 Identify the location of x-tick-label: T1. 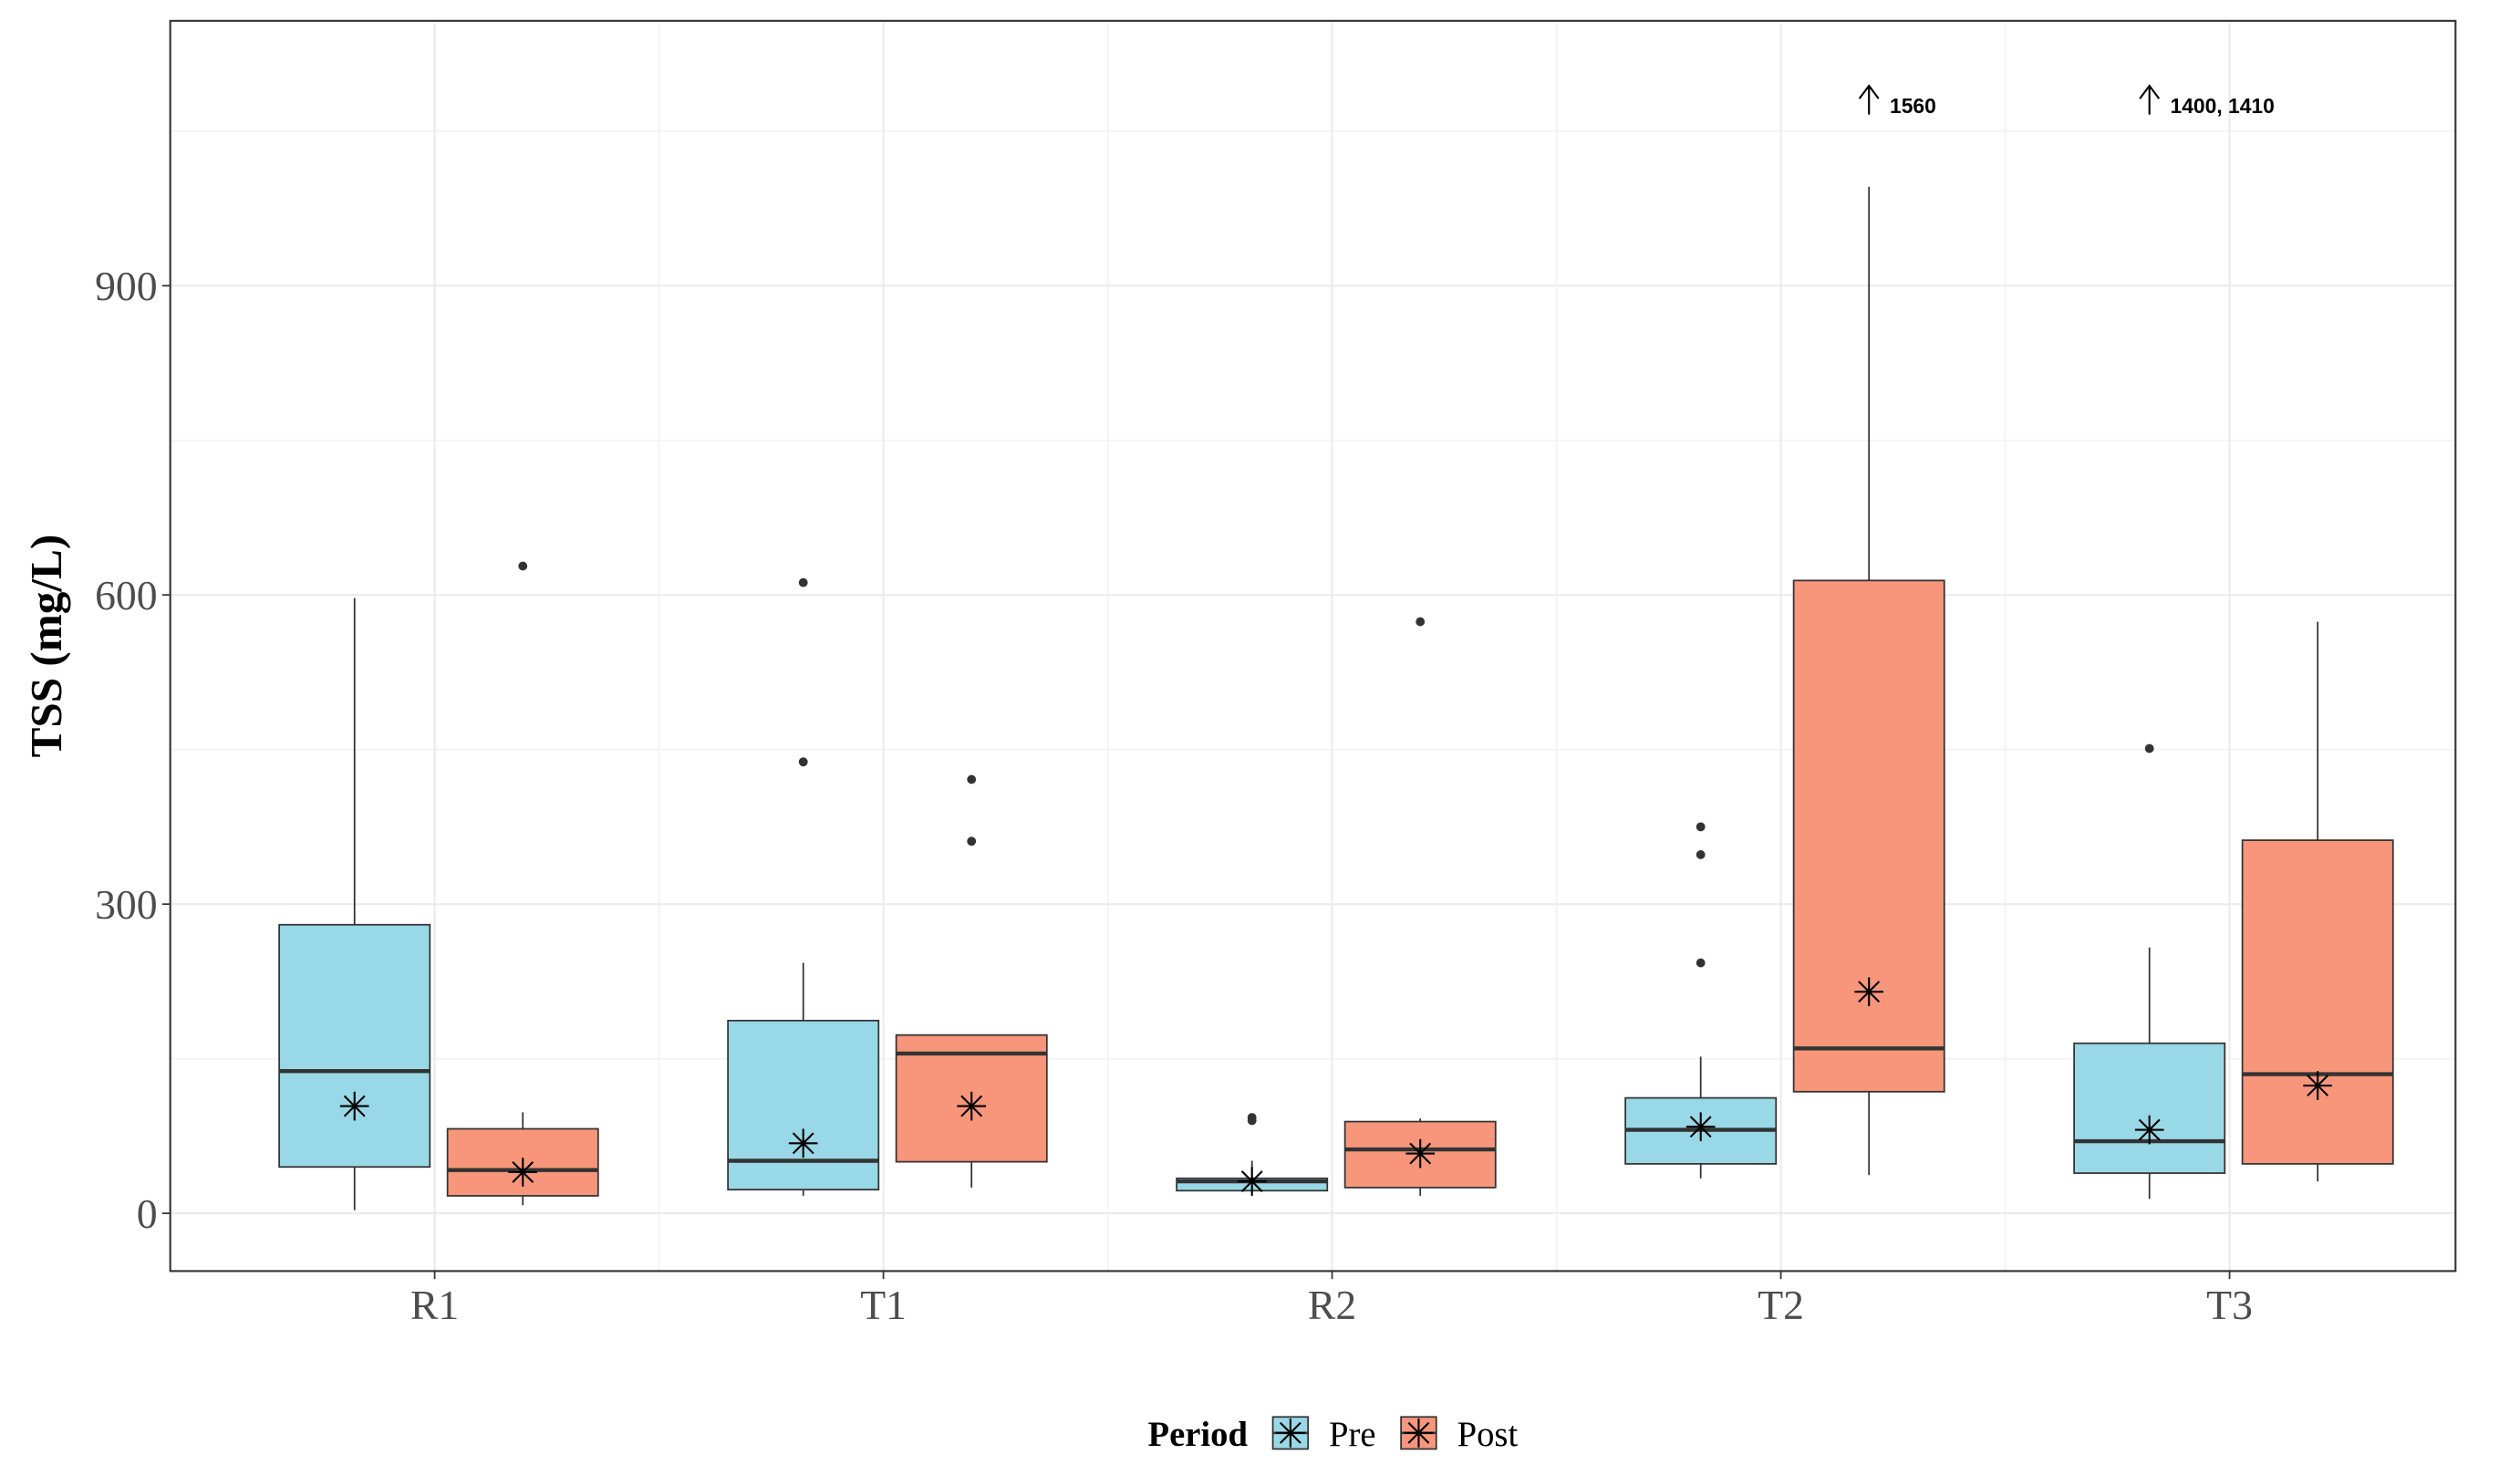
(884, 1305).